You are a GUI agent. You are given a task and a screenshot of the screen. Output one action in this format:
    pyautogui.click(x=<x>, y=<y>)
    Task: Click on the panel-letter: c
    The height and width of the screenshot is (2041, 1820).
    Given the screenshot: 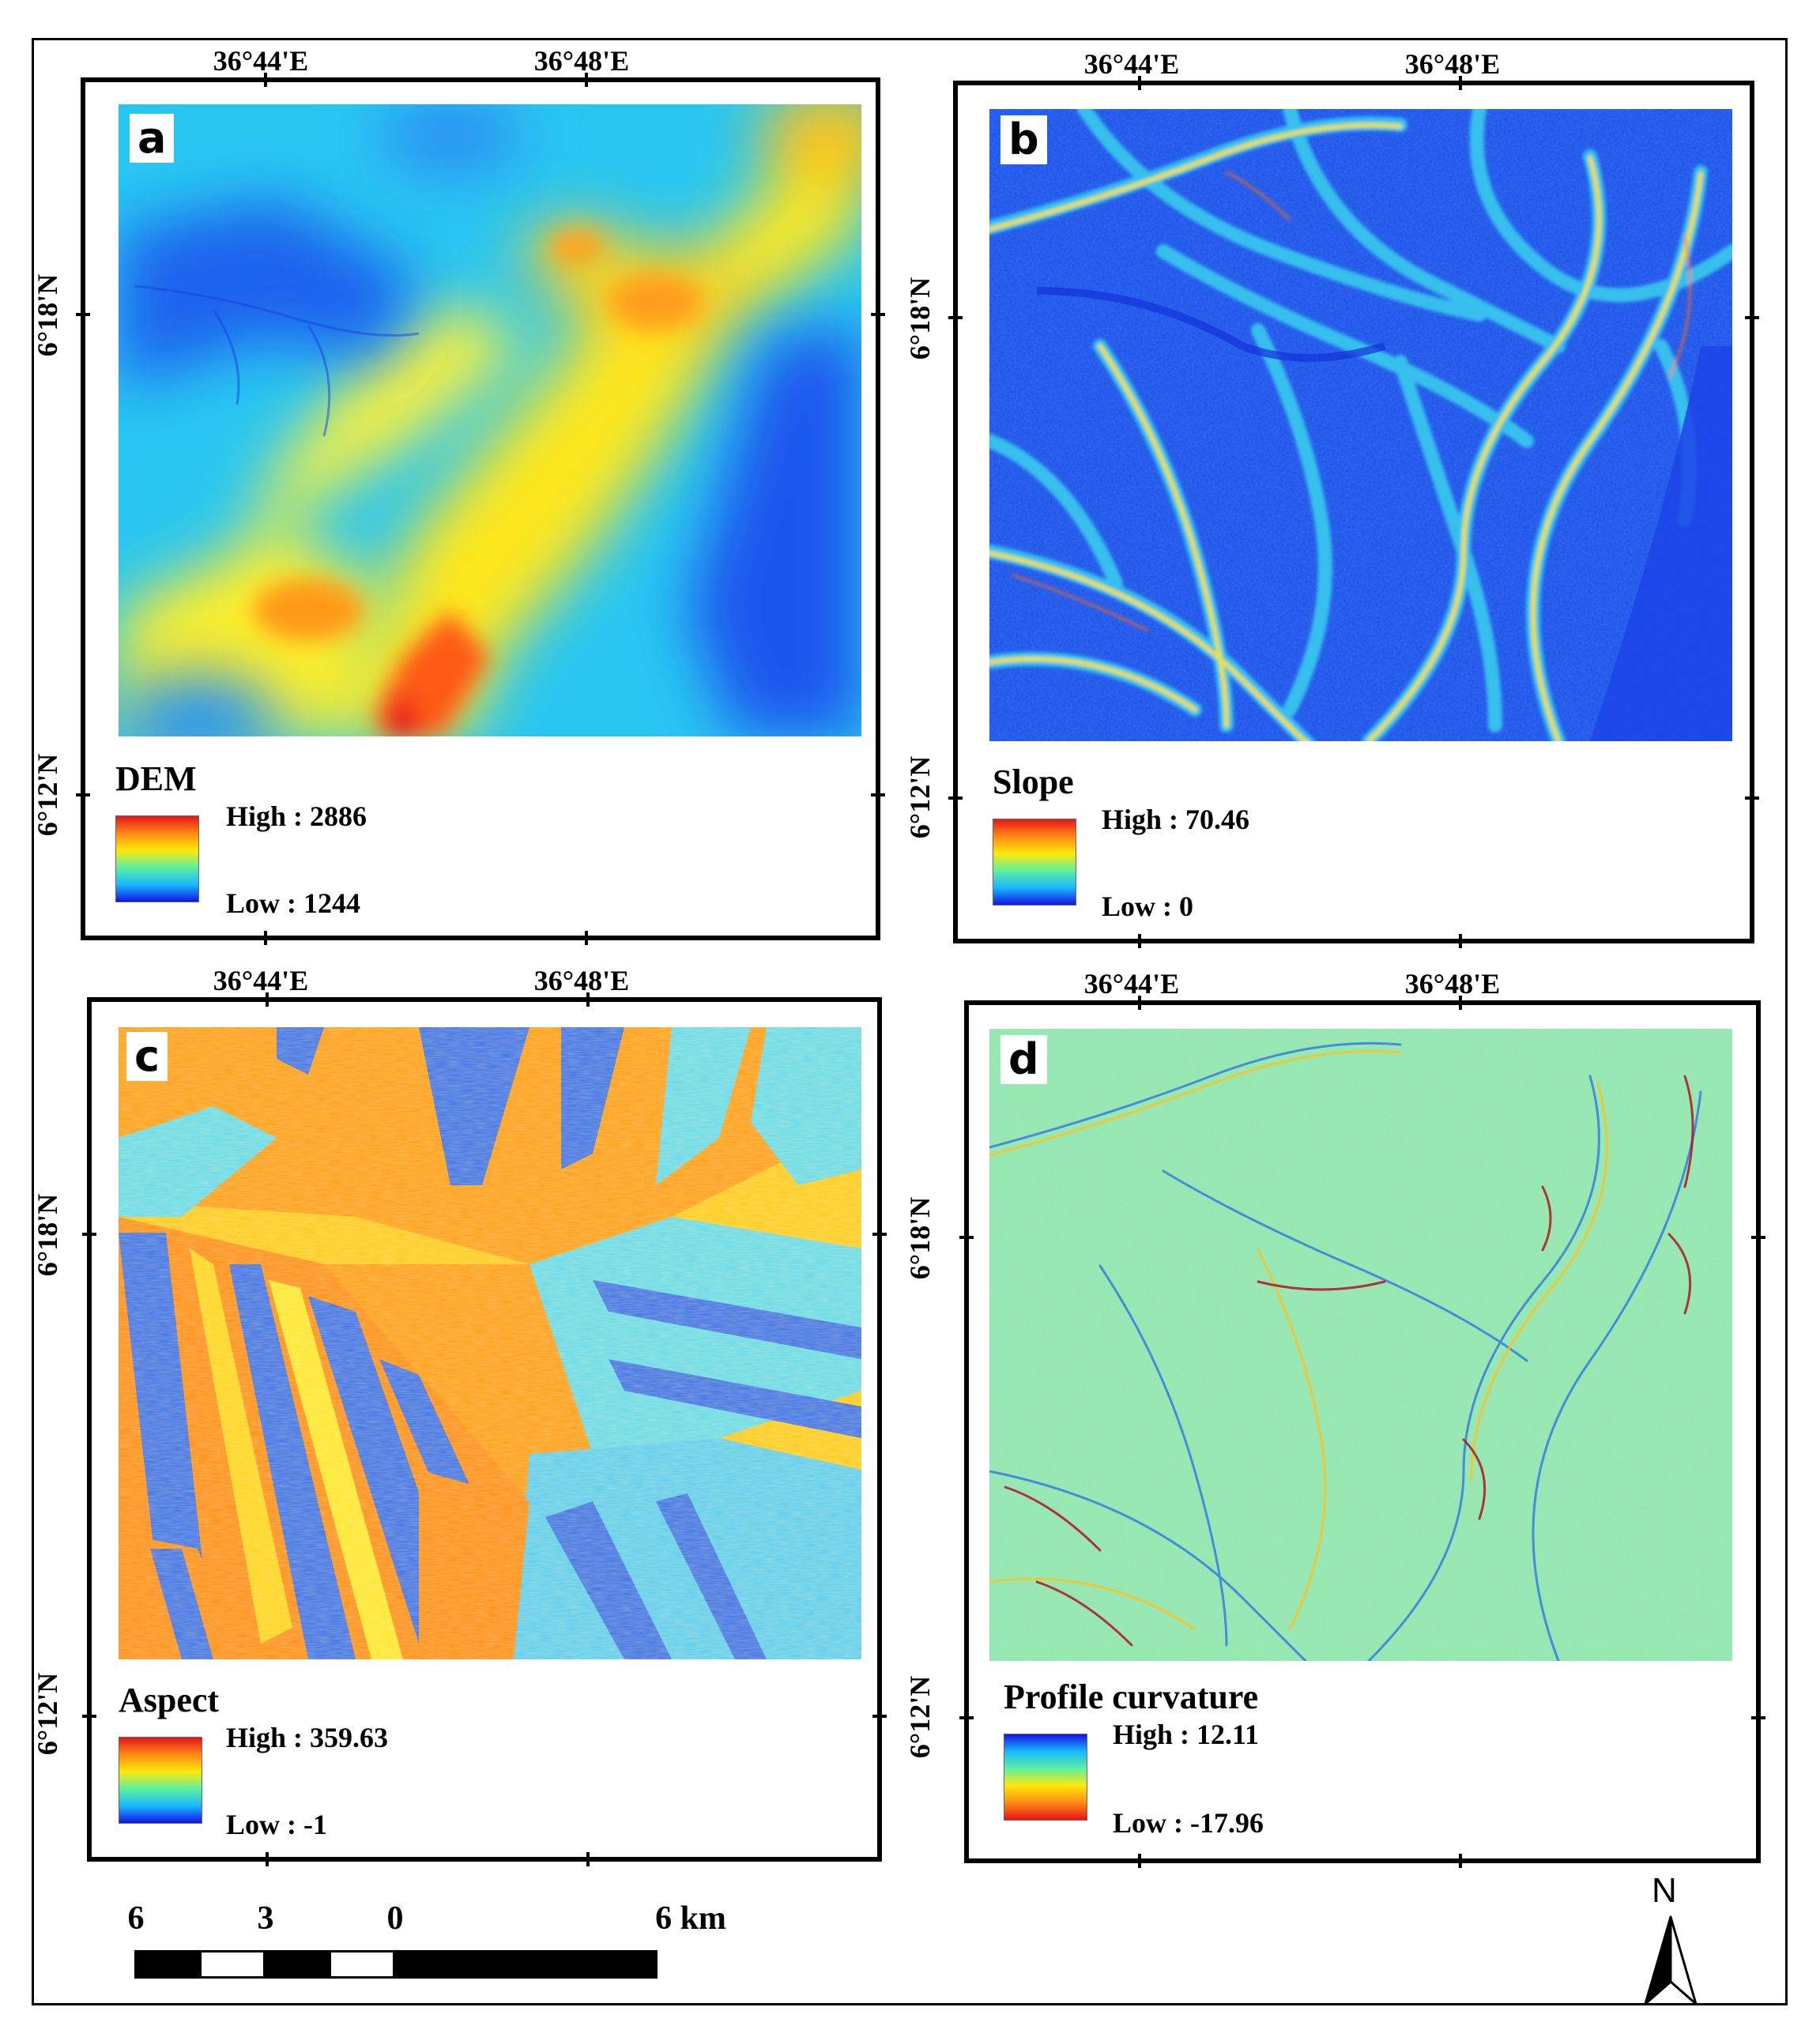 What is the action you would take?
    pyautogui.click(x=147, y=1056)
    